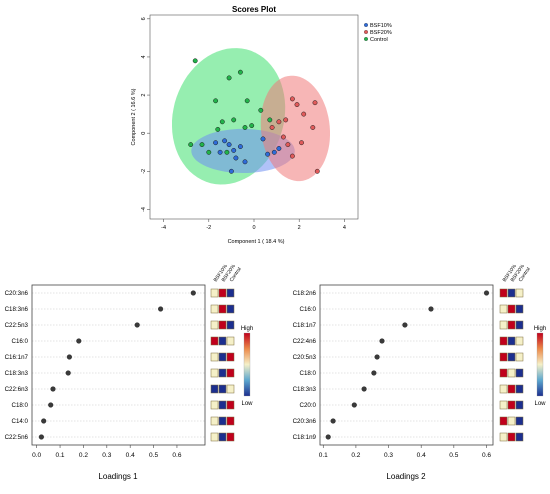 This screenshot has width=550, height=494. I want to click on category-label: C18:1n7, so click(305, 325).